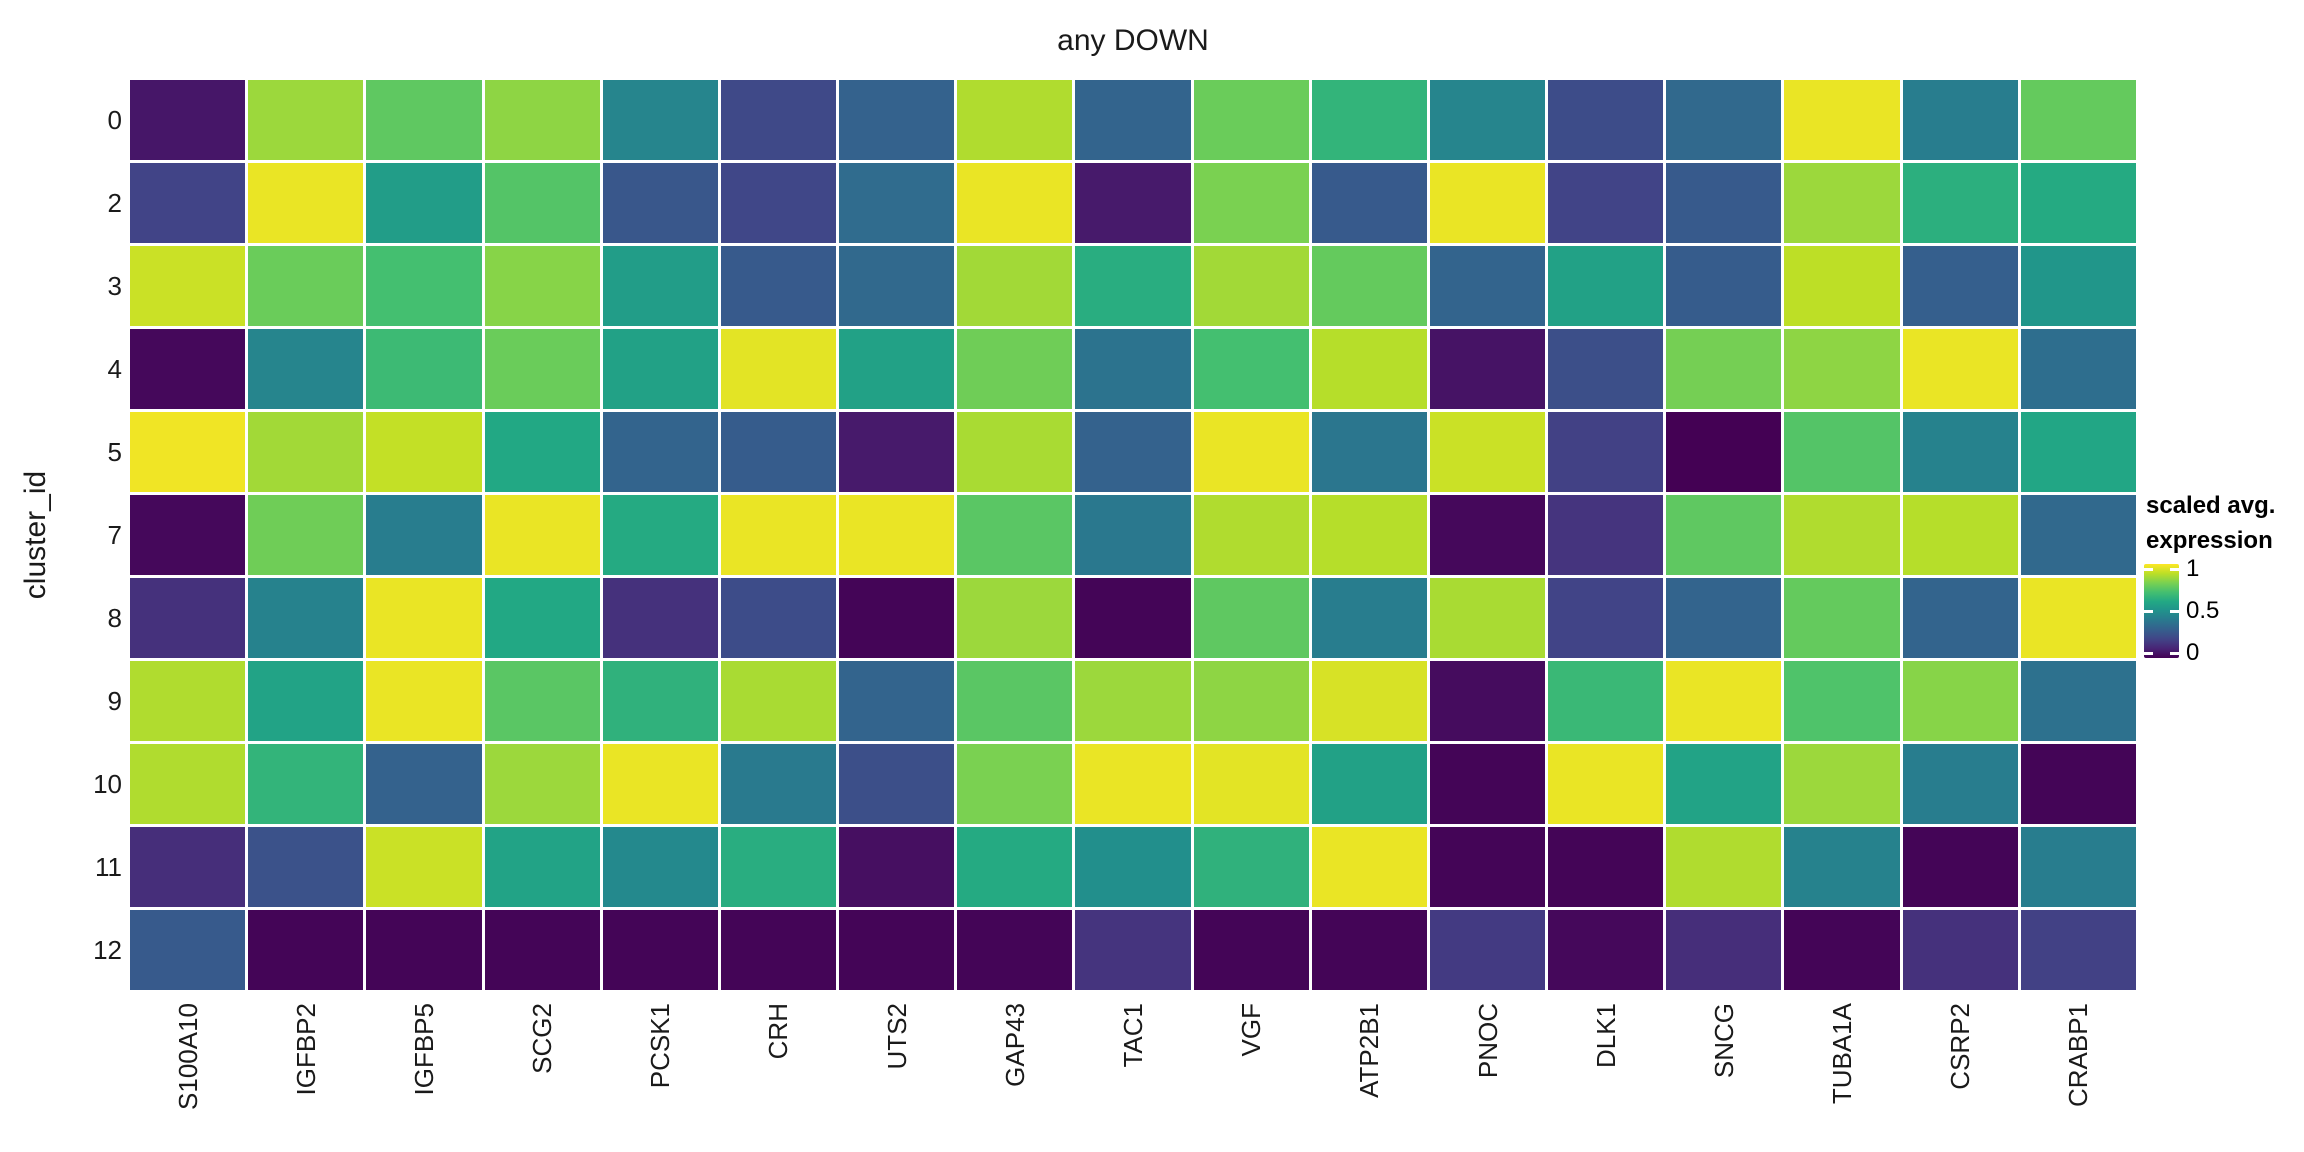 The image size is (2304, 1152). What do you see at coordinates (2193, 652) in the screenshot?
I see `legend-tick-label: 0` at bounding box center [2193, 652].